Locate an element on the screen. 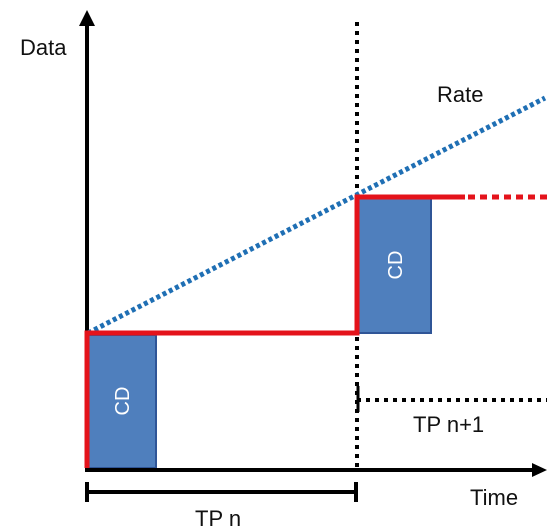 Image resolution: width=547 pixels, height=529 pixels. y-axis-arrowhead is located at coordinates (87, 18).